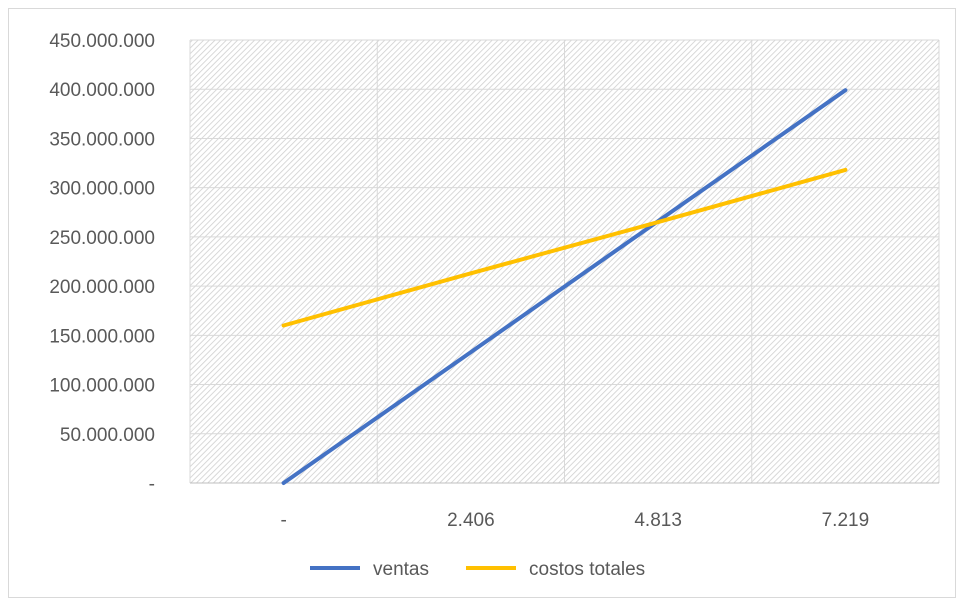  I want to click on y-tick-label: 350.000.000, so click(102, 139).